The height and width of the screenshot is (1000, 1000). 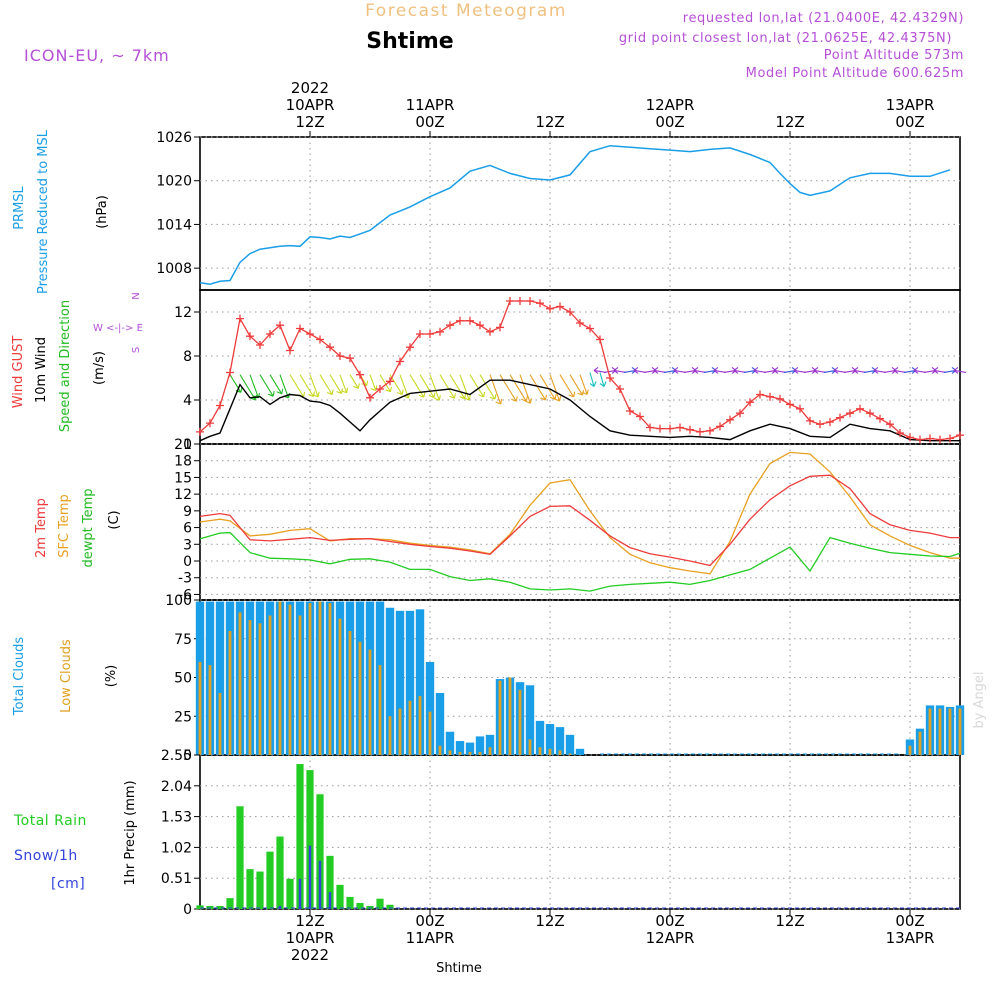 What do you see at coordinates (580, 678) in the screenshot?
I see `cloud-bars` at bounding box center [580, 678].